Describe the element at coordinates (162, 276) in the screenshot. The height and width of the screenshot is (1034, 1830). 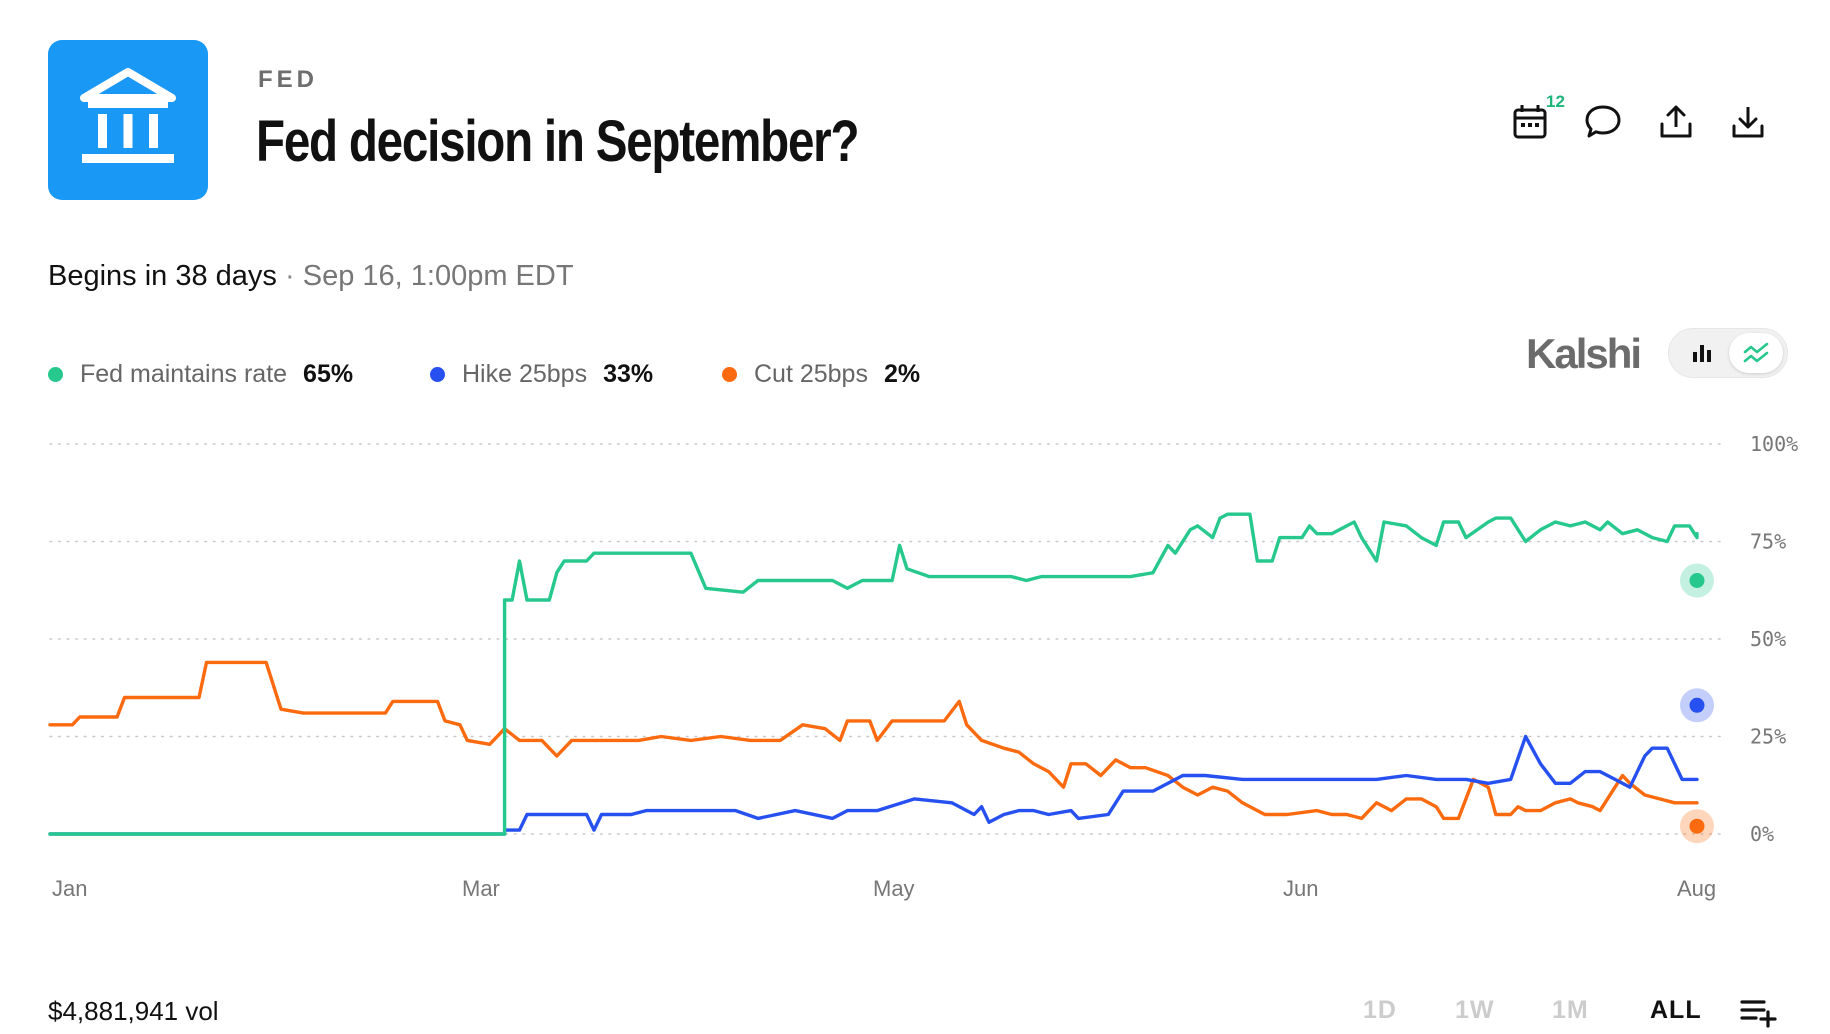
I see `begins-text: Begins in 38 days` at that location.